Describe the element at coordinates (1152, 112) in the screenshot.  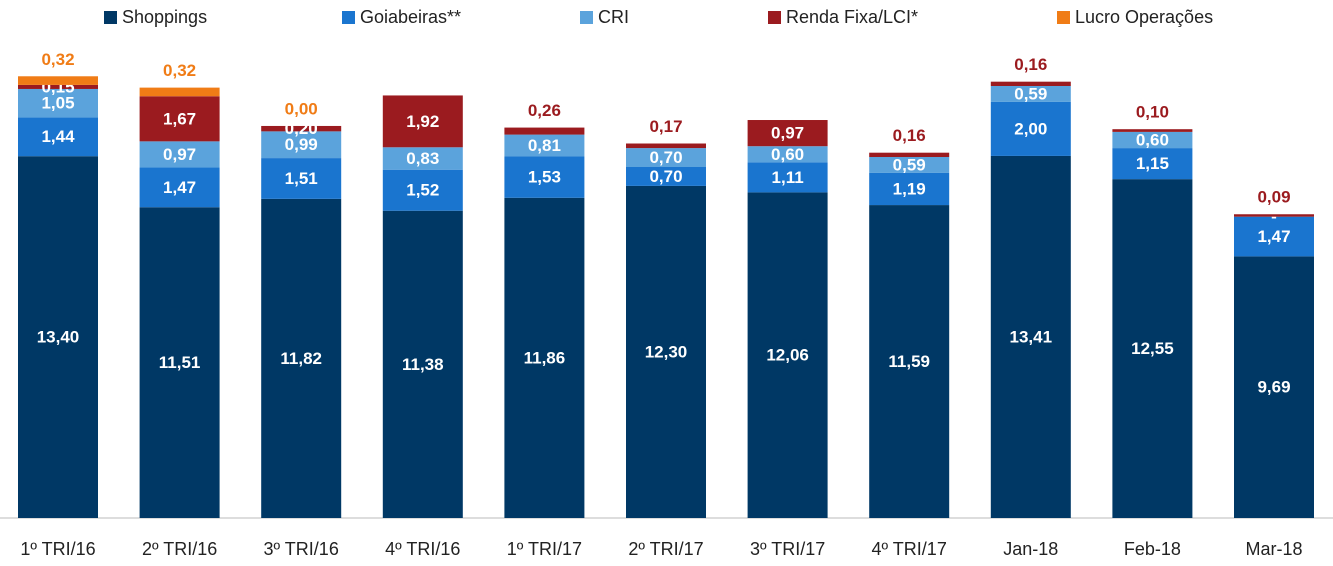
I see `value-label: 0,10` at that location.